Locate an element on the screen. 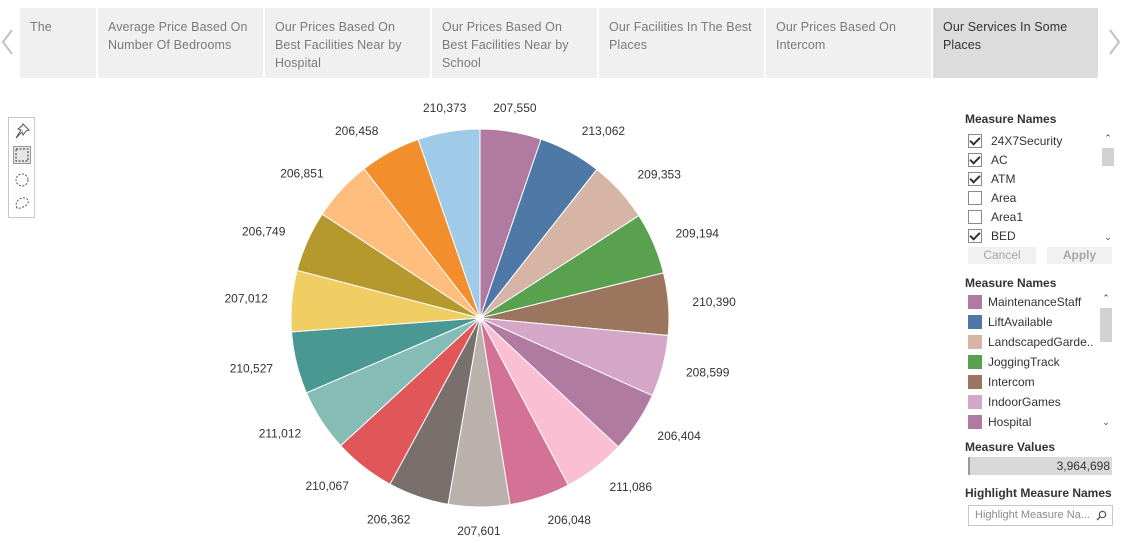 Image resolution: width=1138 pixels, height=543 pixels. filter-item-24x7security: 24X7Security is located at coordinates (1033, 140).